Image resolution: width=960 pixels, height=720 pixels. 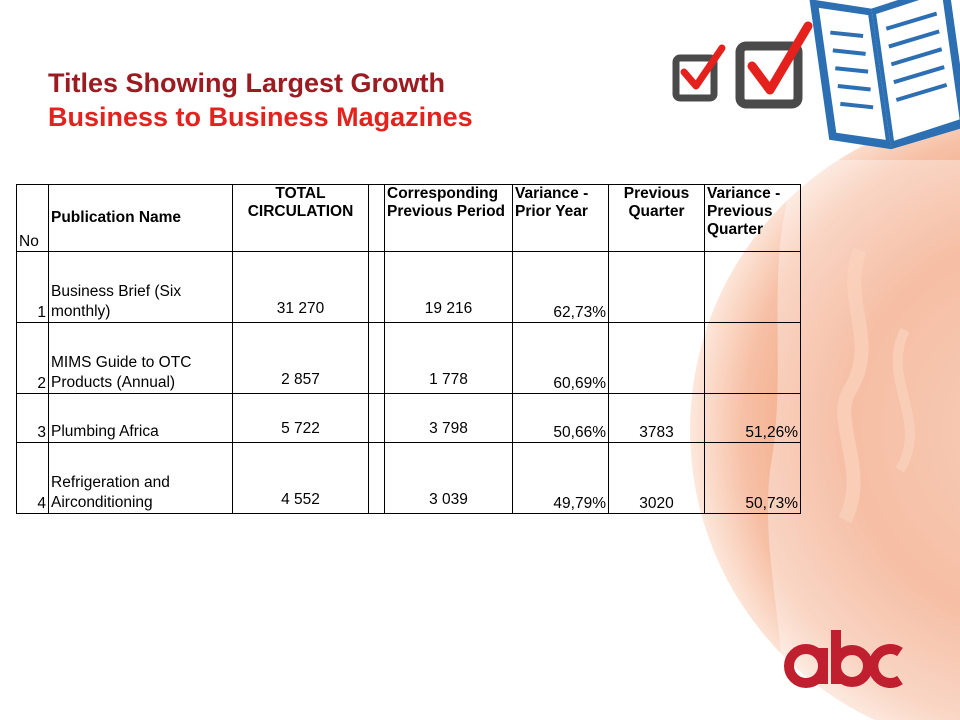 I want to click on row-variance-prior-year: 49,79%, so click(x=560, y=478).